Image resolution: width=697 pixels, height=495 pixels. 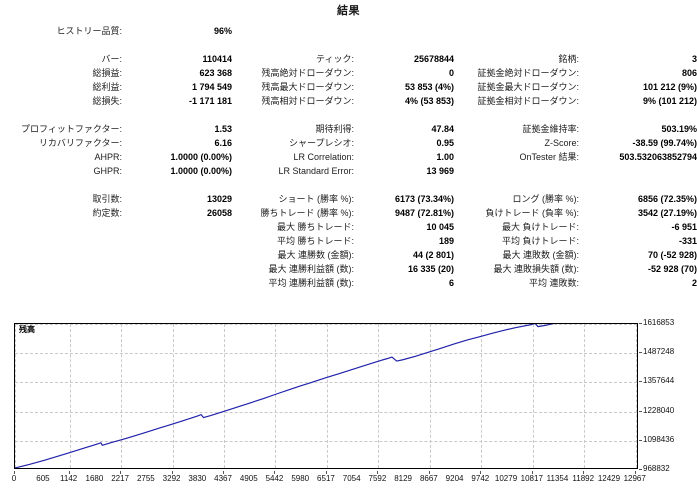 I want to click on stat-value: 70 (-52 928), so click(x=672, y=255).